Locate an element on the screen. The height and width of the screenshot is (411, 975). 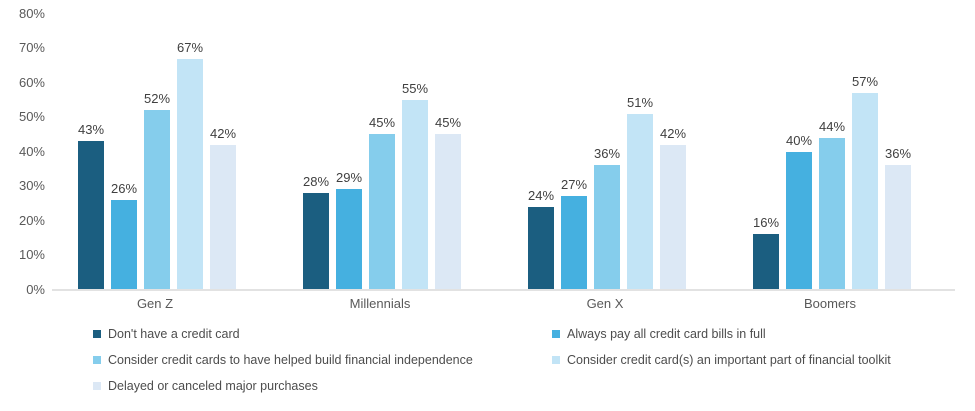
category-label-millennials: Millennials is located at coordinates (380, 303).